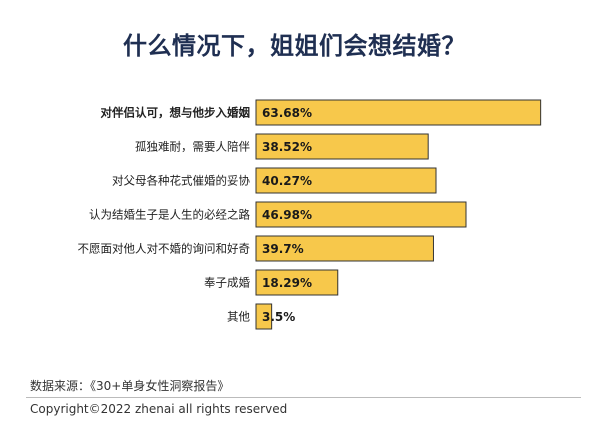  I want to click on footer-divider, so click(303, 397).